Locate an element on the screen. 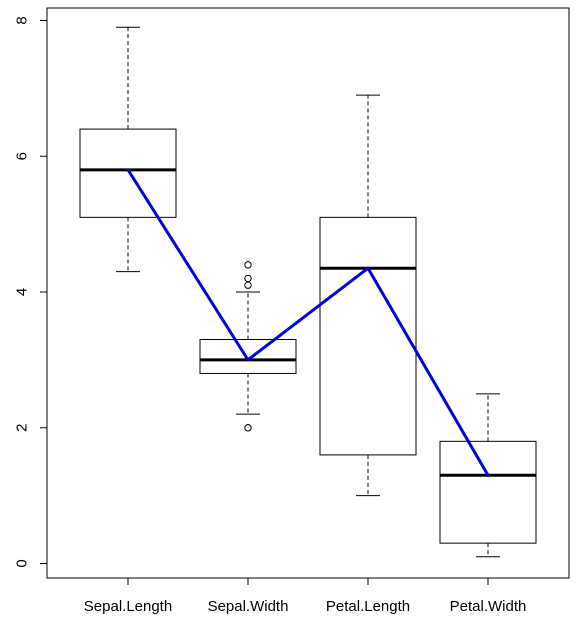 The height and width of the screenshot is (620, 588). x-tick-label: Sepal.Length is located at coordinates (128, 606).